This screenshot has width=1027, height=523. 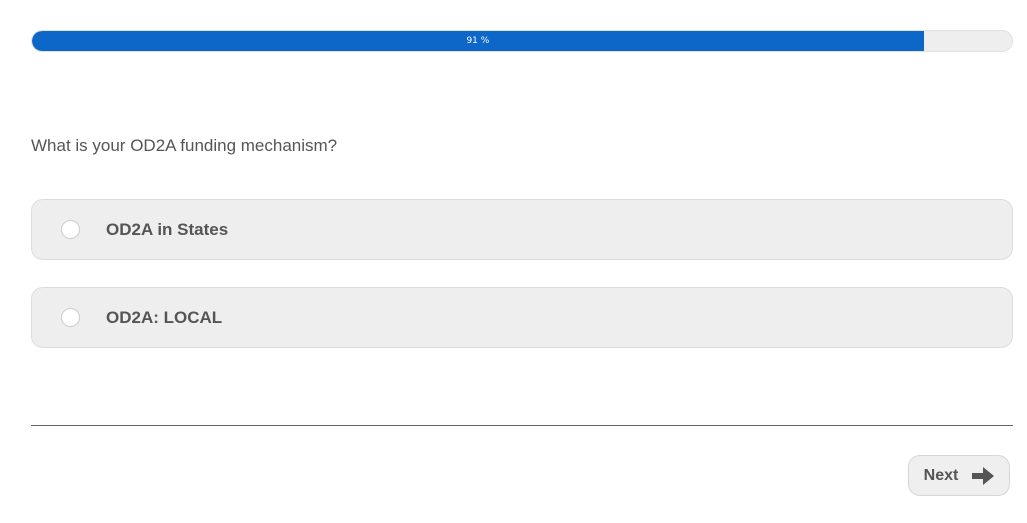 What do you see at coordinates (522, 229) in the screenshot?
I see `option-od2a-in-states: OD2A in States` at bounding box center [522, 229].